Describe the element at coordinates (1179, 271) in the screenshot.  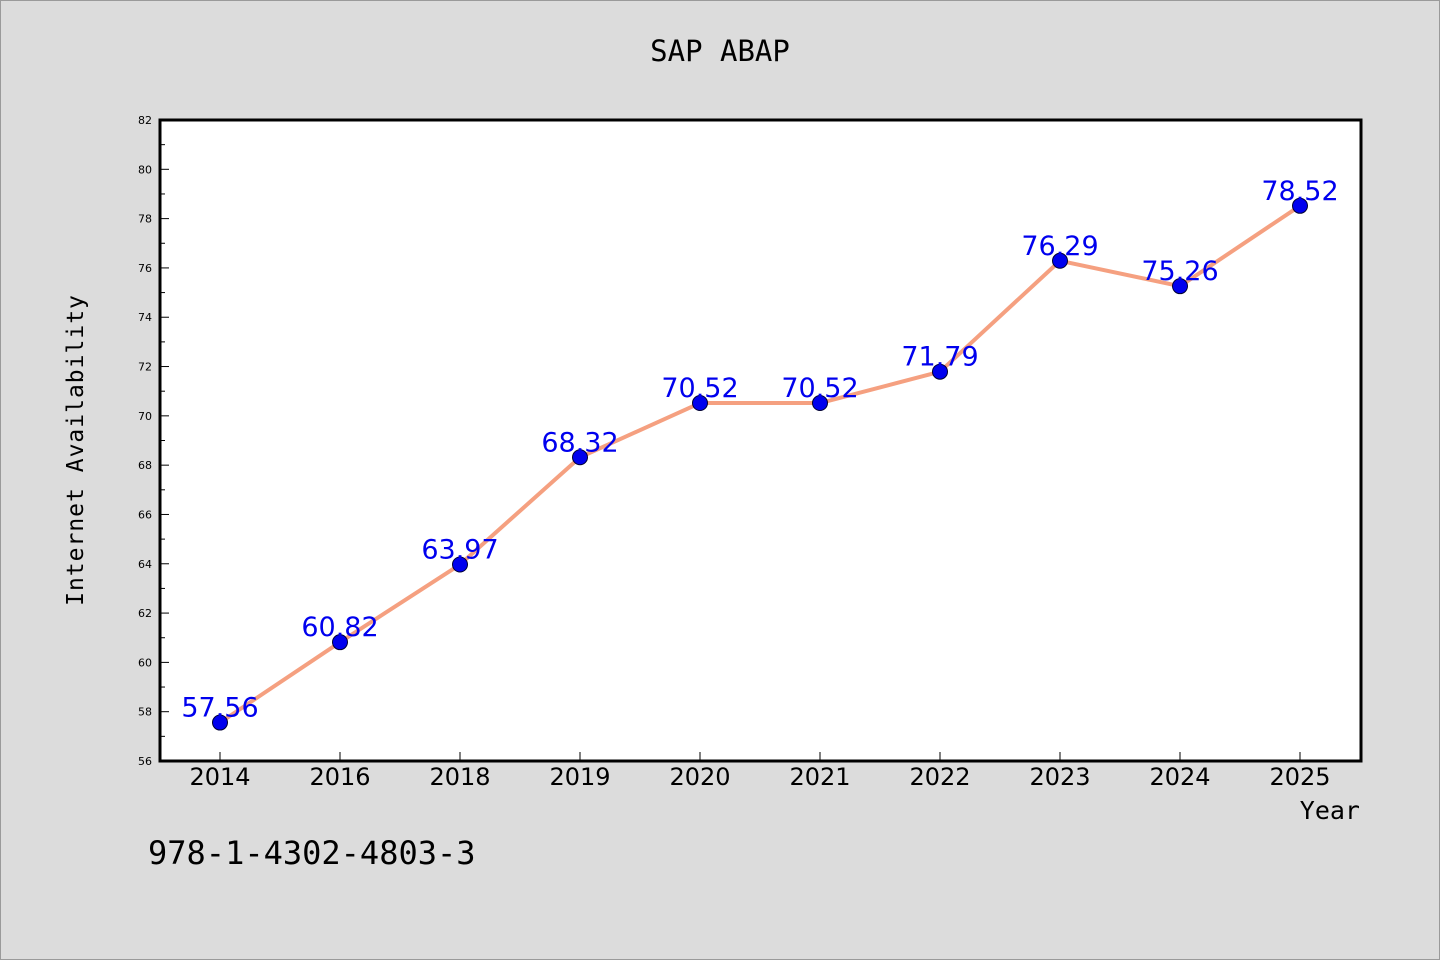
I see `data-label: 75.26` at that location.